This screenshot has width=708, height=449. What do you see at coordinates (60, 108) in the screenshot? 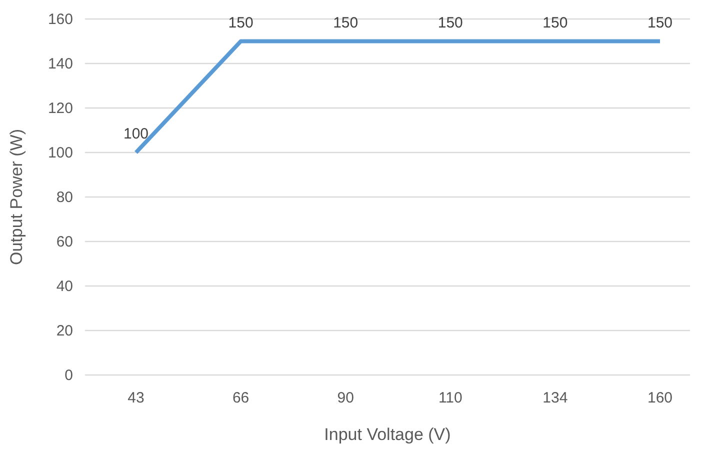
I see `y-tick-label: 120` at bounding box center [60, 108].